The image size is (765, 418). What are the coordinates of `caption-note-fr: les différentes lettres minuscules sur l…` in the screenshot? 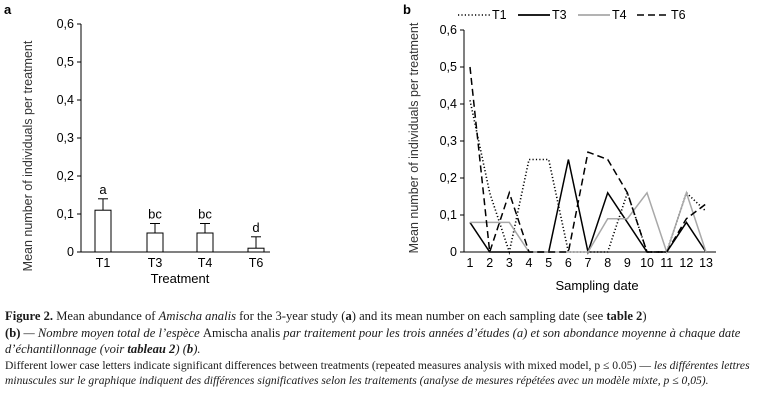 It's located at (377, 373).